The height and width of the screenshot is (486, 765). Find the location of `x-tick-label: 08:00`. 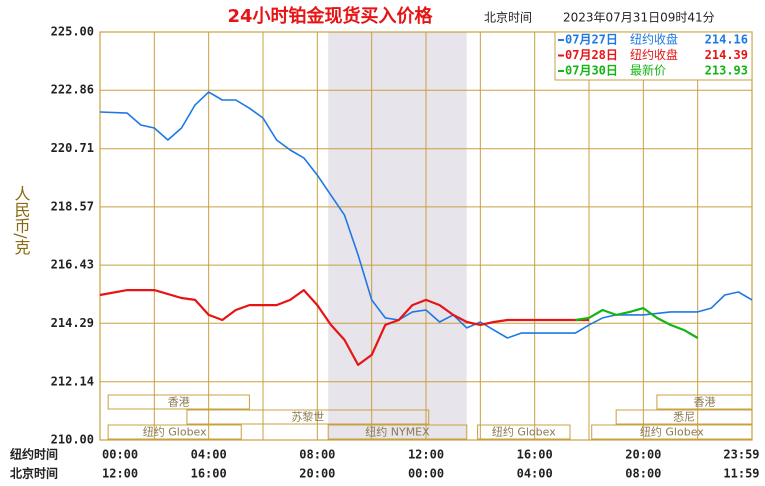

x-tick-label: 08:00 is located at coordinates (317, 455).